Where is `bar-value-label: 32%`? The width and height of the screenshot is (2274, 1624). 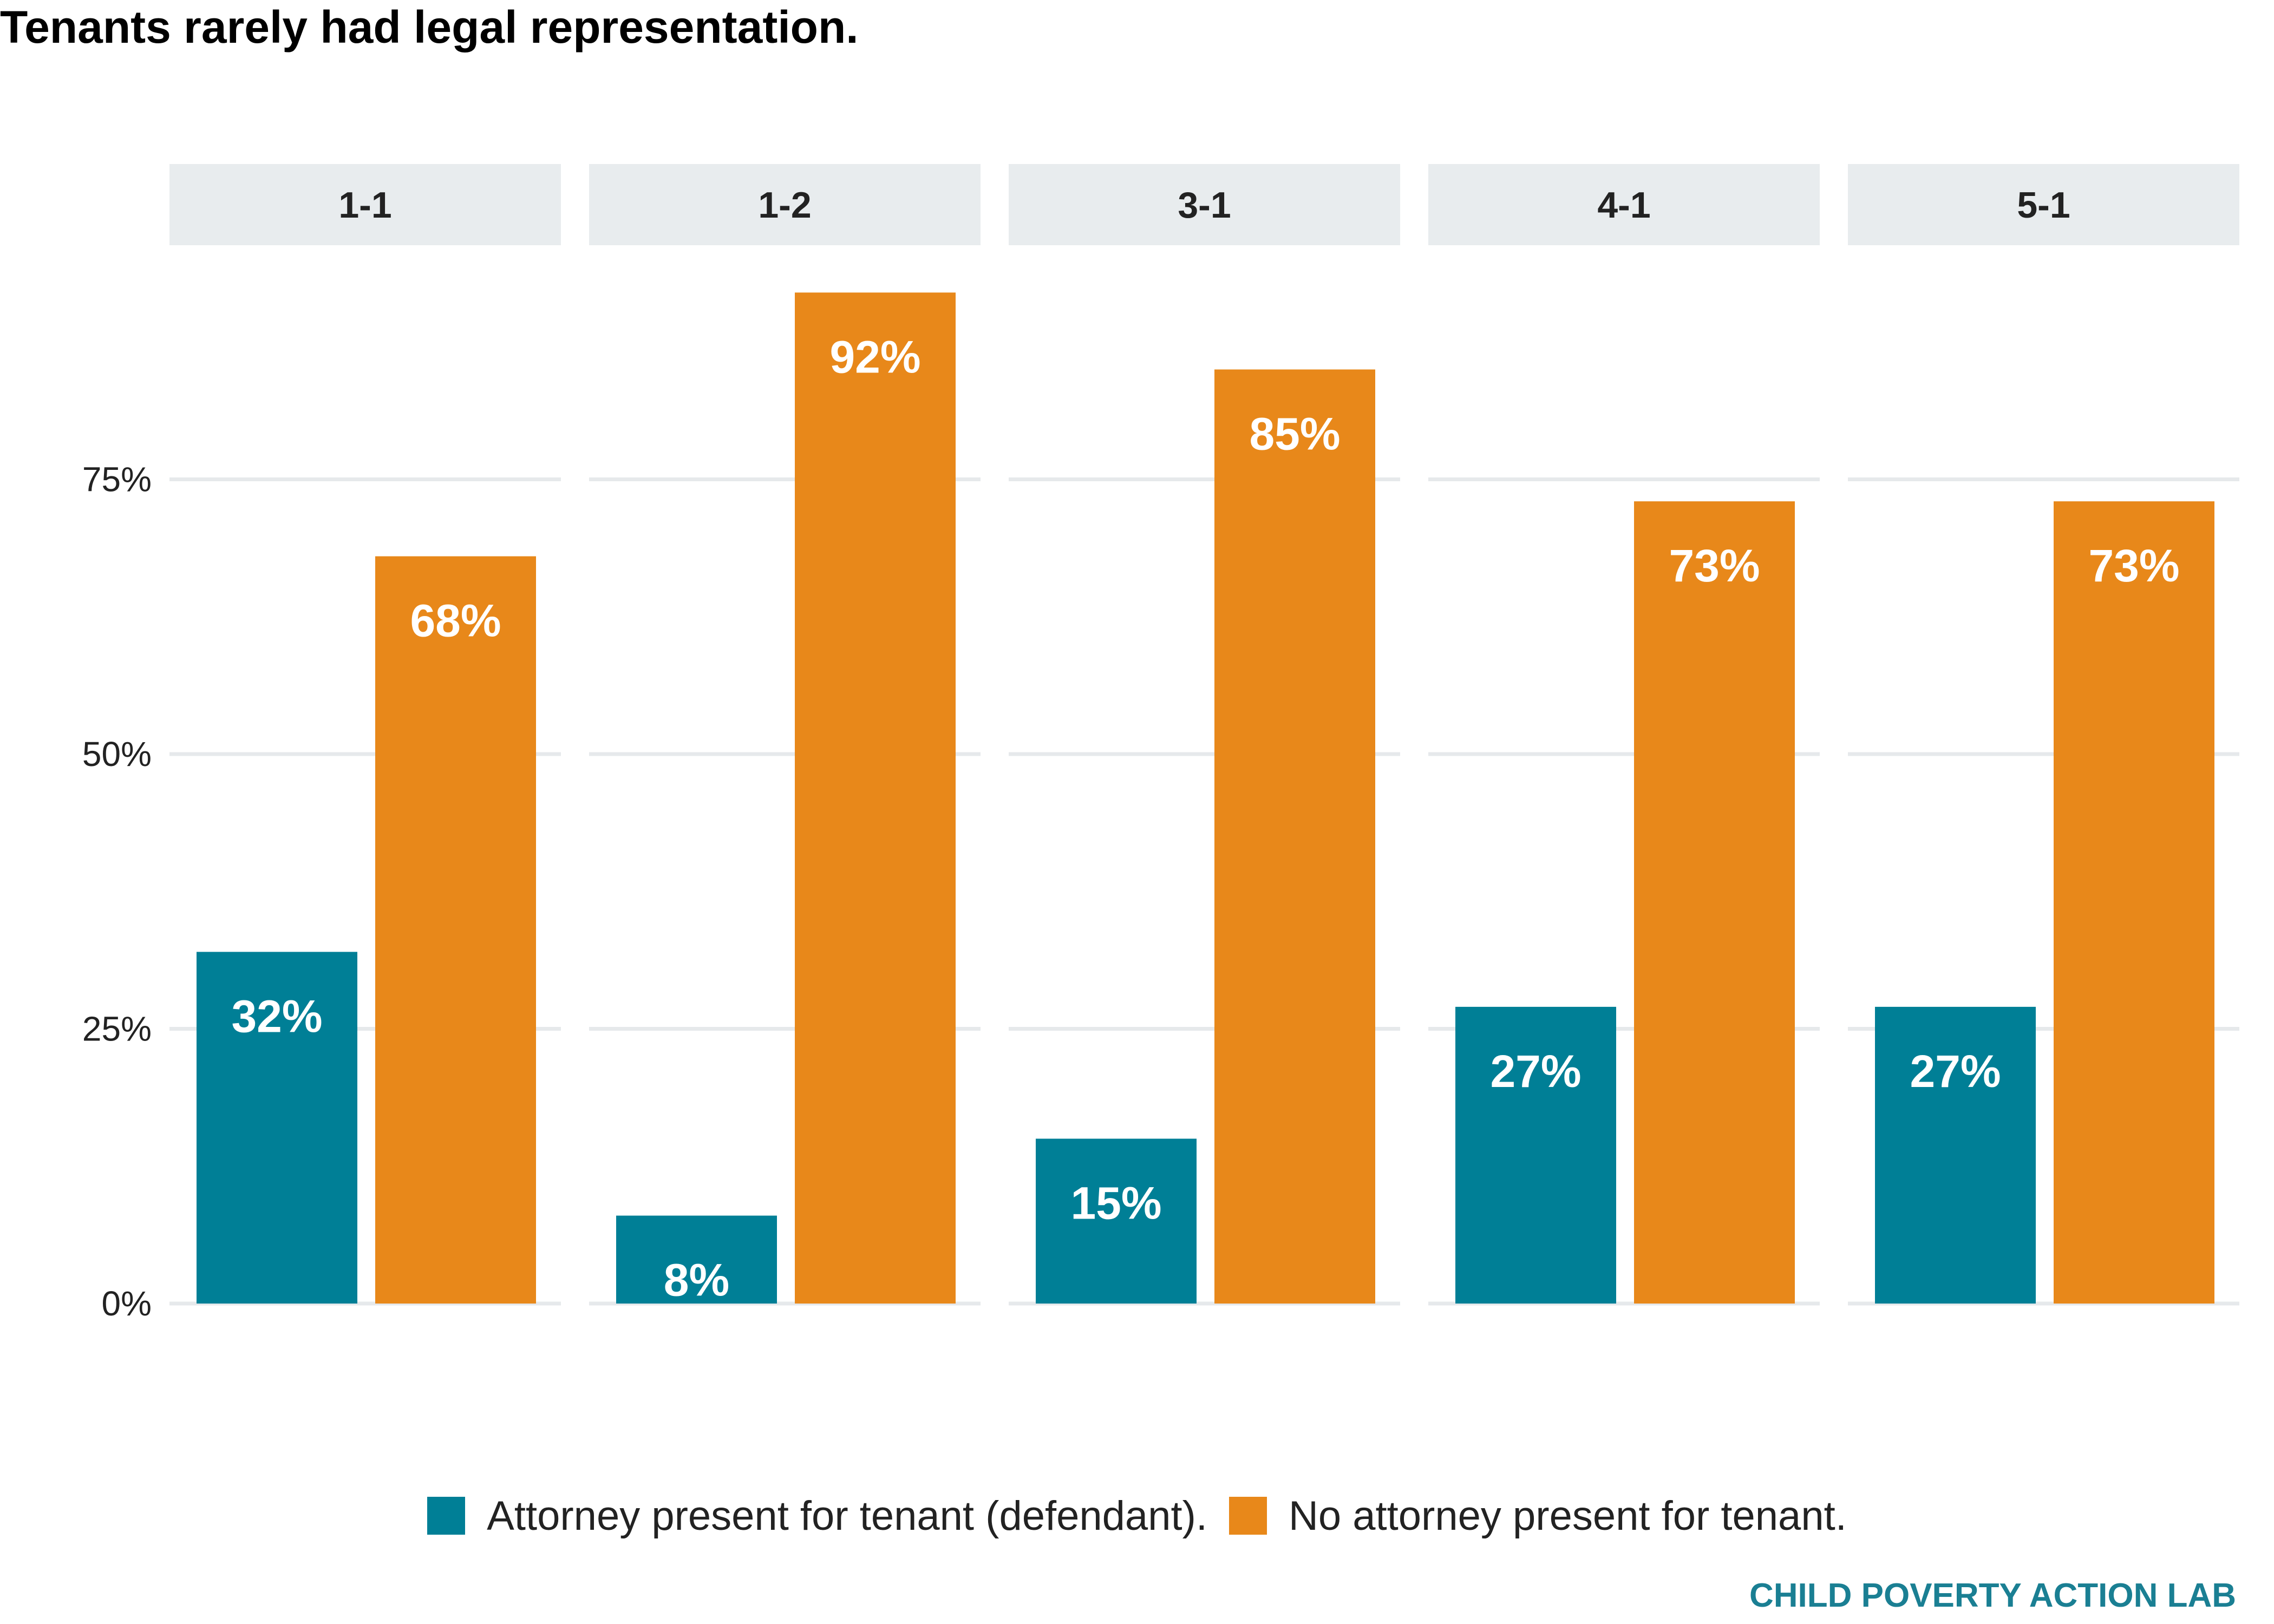 bar-value-label: 32% is located at coordinates (277, 1017).